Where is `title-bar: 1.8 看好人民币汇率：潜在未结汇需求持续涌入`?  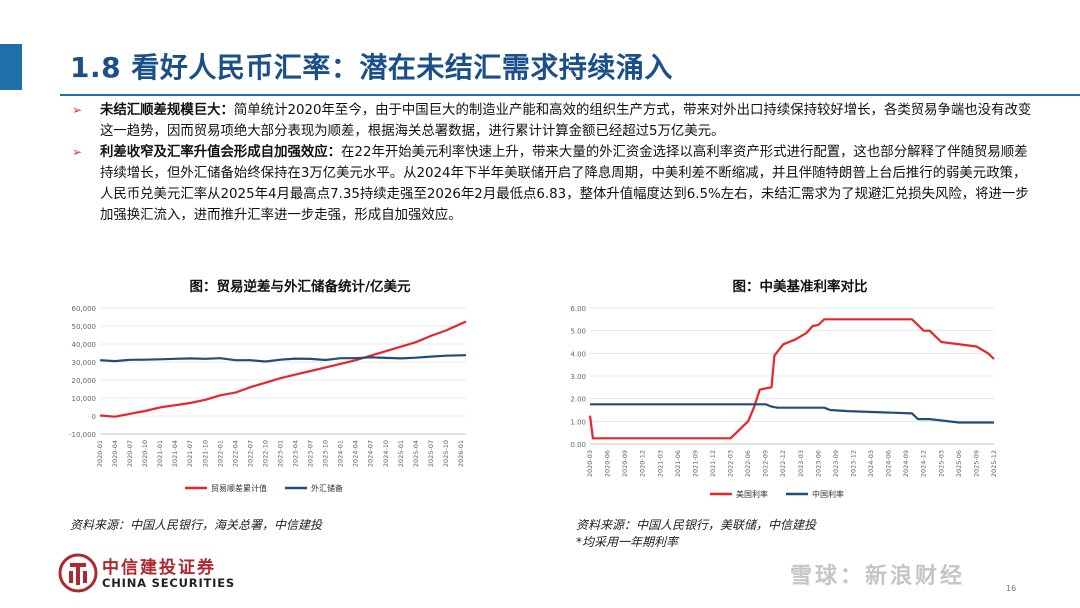
title-bar: 1.8 看好人民币汇率：潜在未结汇需求持续涌入 is located at coordinates (540, 67).